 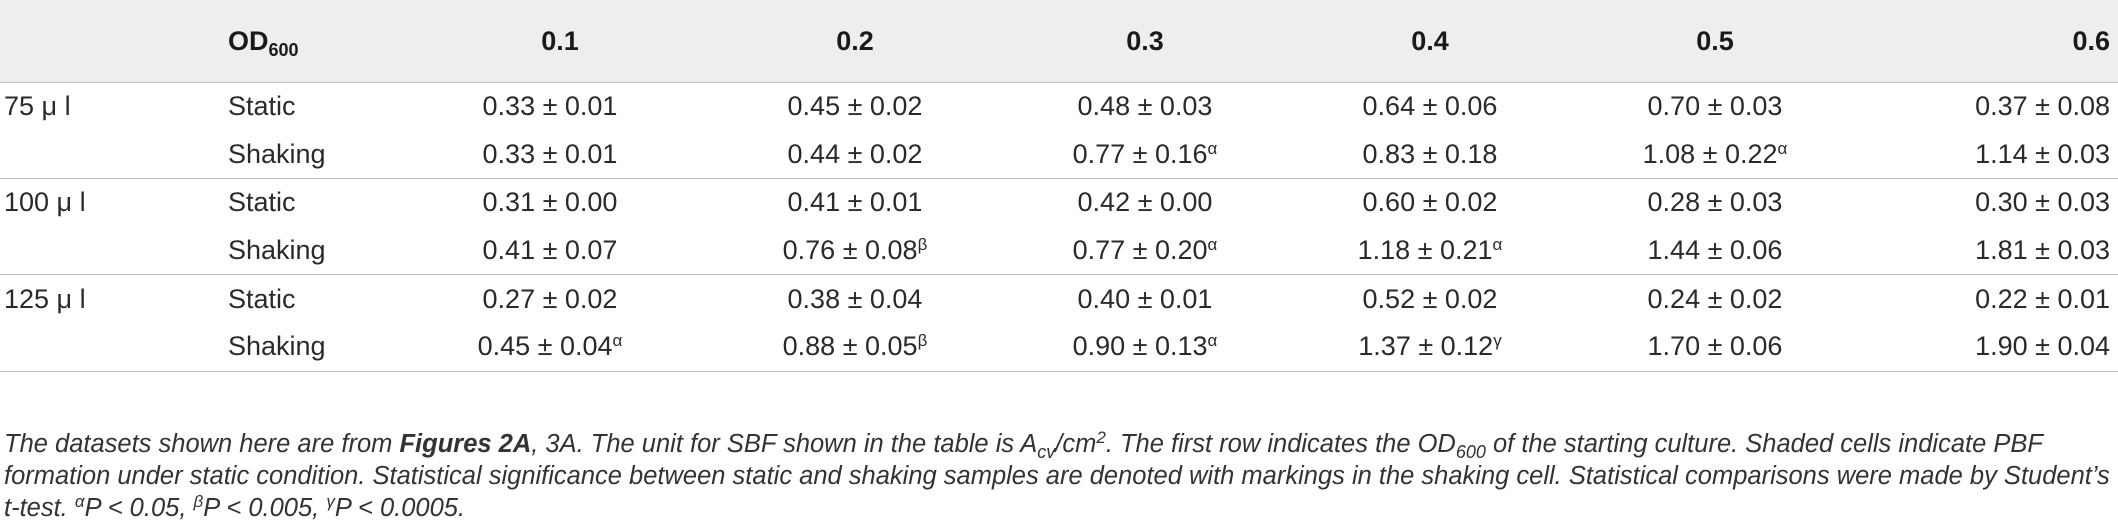 What do you see at coordinates (1497, 341) in the screenshot?
I see `significance-marker: γ` at bounding box center [1497, 341].